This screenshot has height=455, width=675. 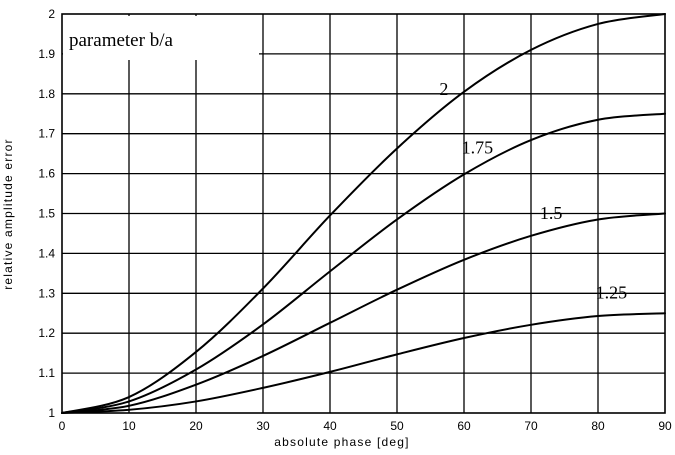 What do you see at coordinates (397, 426) in the screenshot?
I see `x-tick-label: 50` at bounding box center [397, 426].